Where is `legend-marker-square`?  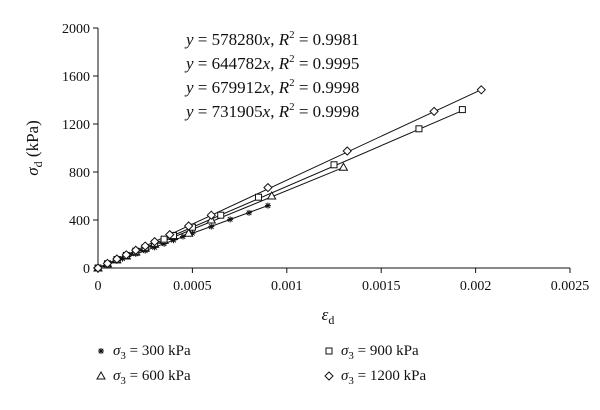
legend-marker-square is located at coordinates (329, 351).